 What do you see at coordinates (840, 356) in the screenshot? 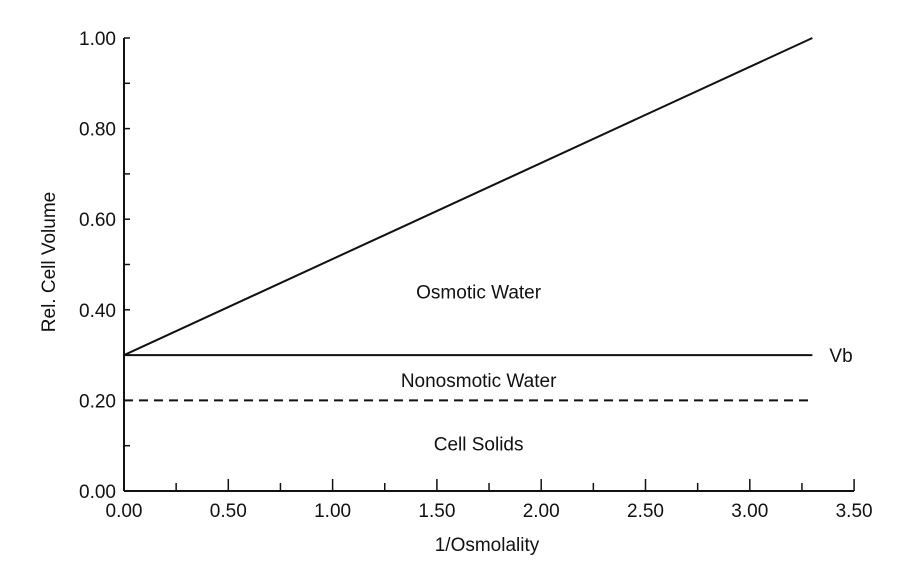
I see `annotation: Vb` at bounding box center [840, 356].